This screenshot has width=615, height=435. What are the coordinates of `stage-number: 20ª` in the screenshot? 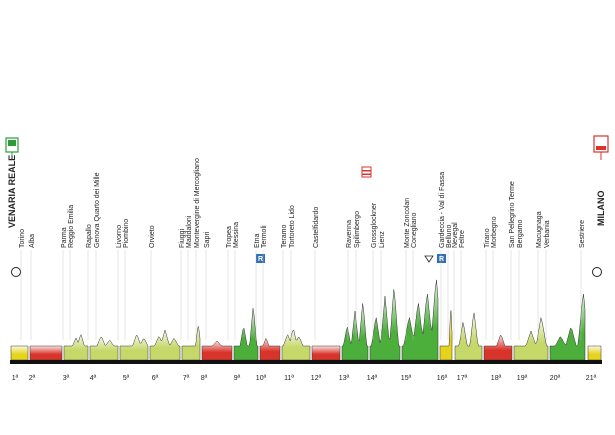 It's located at (555, 378).